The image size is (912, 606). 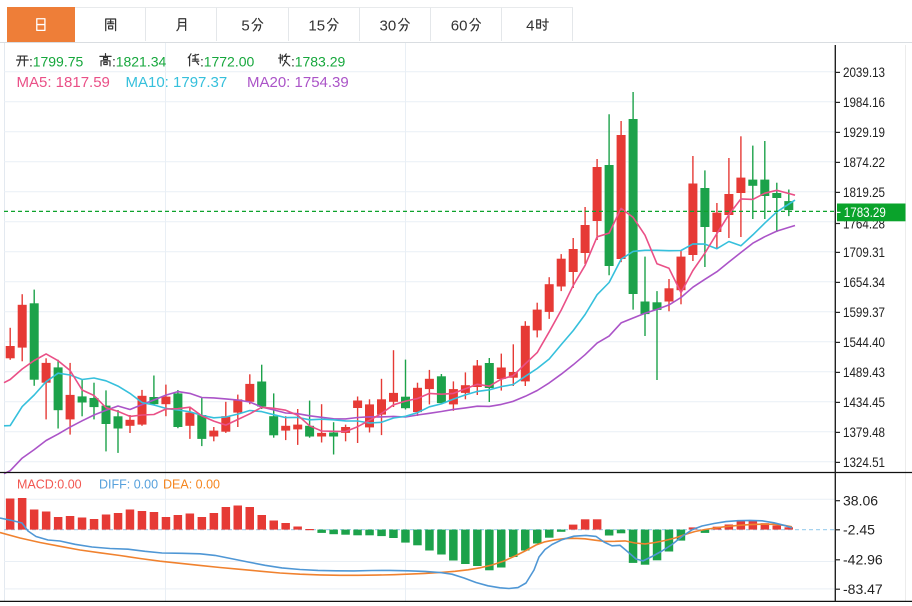 I want to click on svg-text: 1874.22, so click(x=864, y=162).